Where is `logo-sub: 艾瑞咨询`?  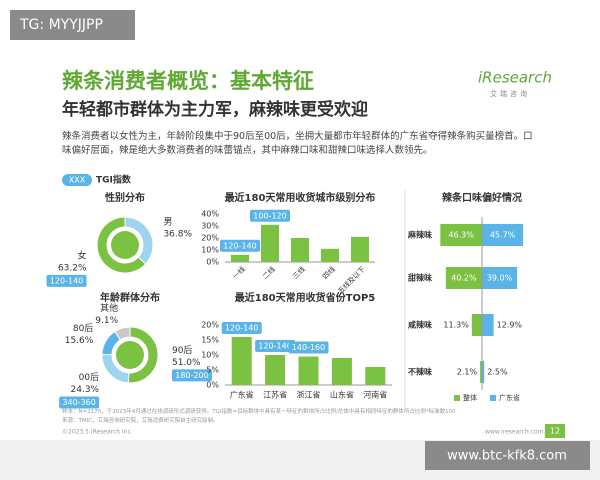 logo-sub: 艾瑞咨询 is located at coordinates (510, 93).